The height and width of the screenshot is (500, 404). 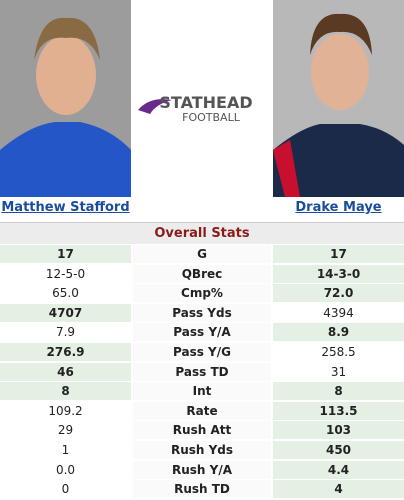 What do you see at coordinates (211, 117) in the screenshot?
I see `logo-bottom: FOOTBALL` at bounding box center [211, 117].